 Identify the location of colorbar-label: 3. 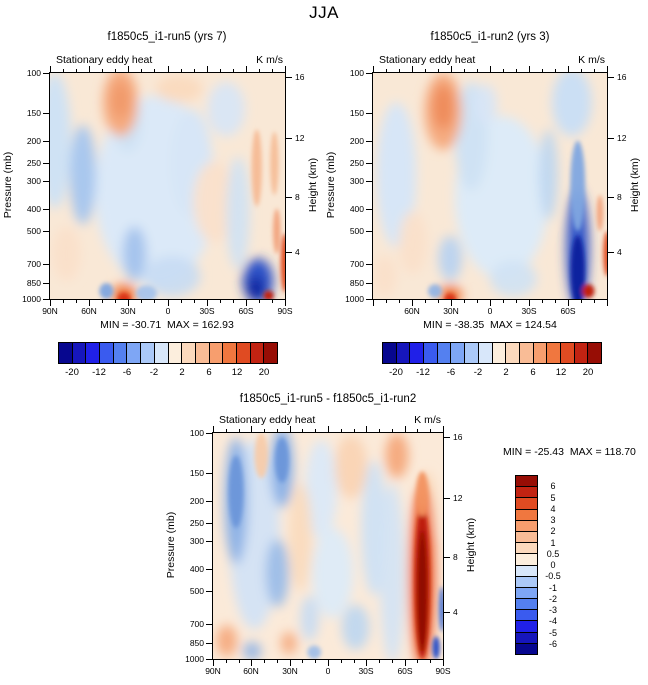
(553, 520).